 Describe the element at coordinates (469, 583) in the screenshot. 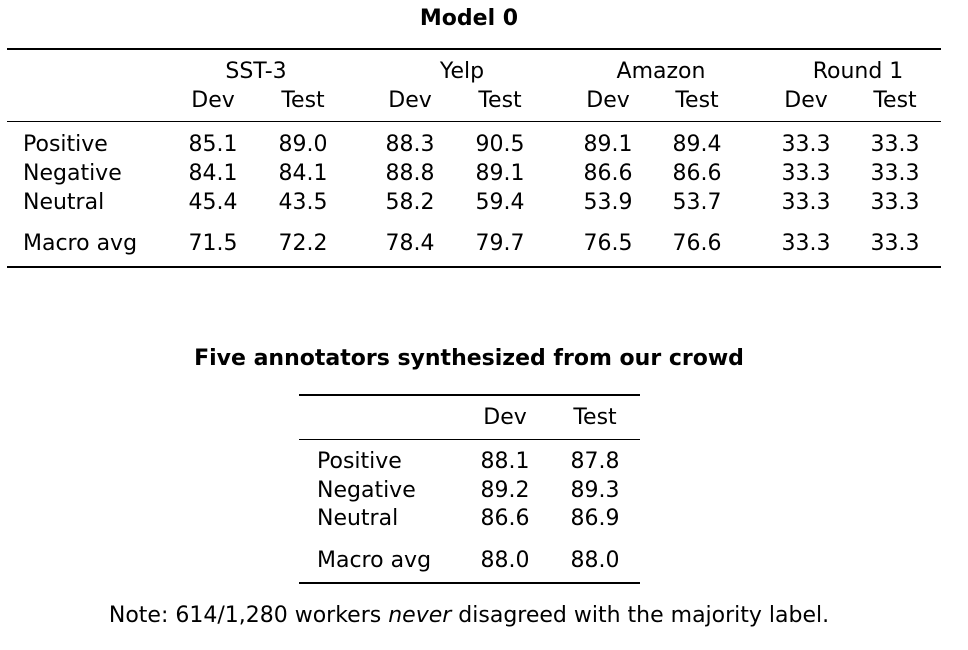

I see `table2-bottom-rule` at that location.